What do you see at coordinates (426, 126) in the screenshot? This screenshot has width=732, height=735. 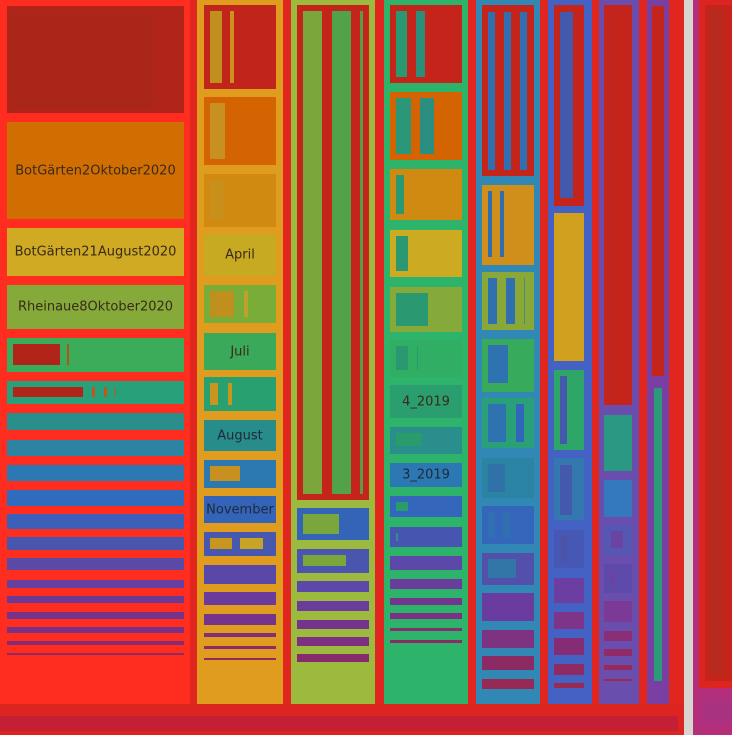 I see `tile-orange` at bounding box center [426, 126].